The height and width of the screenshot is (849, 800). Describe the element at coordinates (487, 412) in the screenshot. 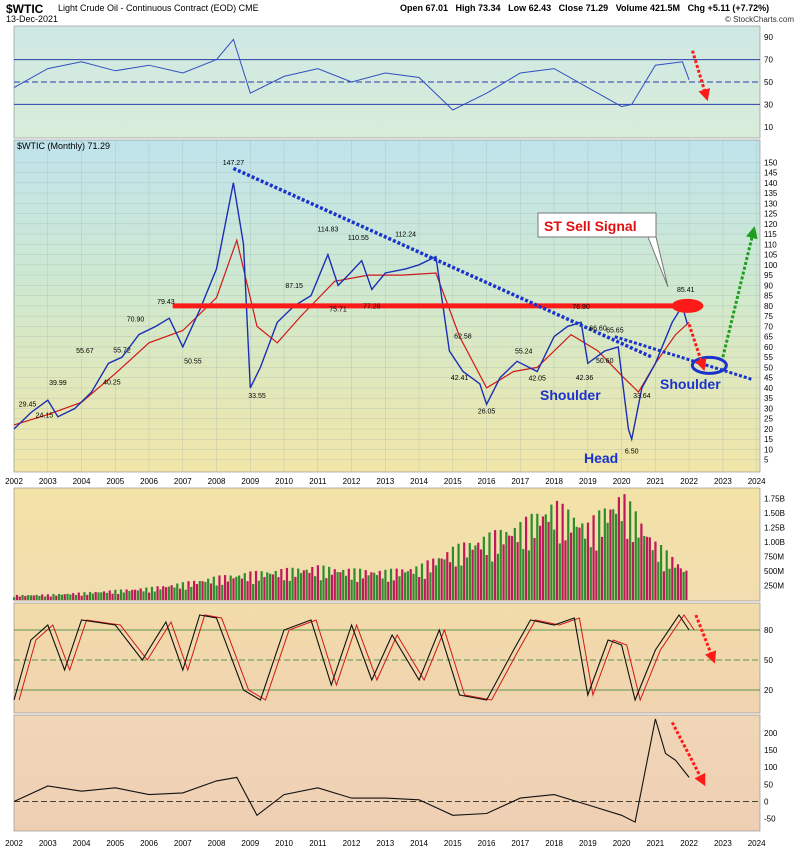

I see `price-annotation-label: 26.05` at that location.